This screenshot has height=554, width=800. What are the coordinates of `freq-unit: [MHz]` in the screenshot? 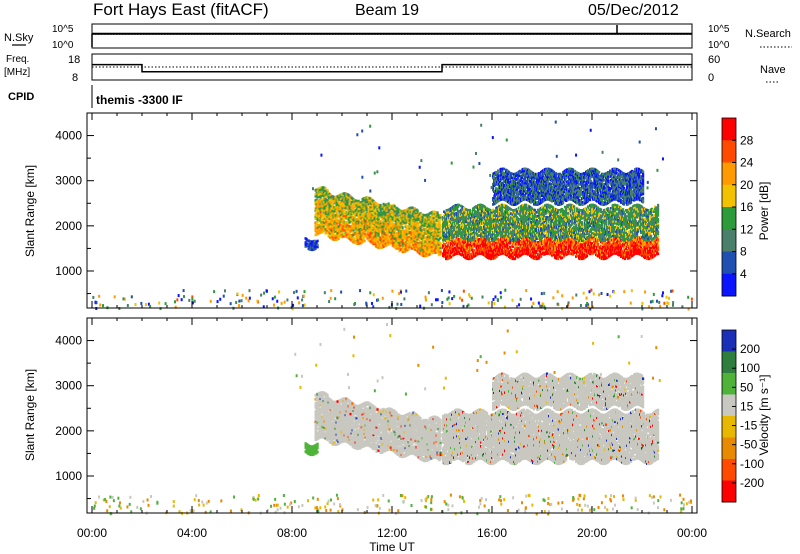 It's located at (17, 72).